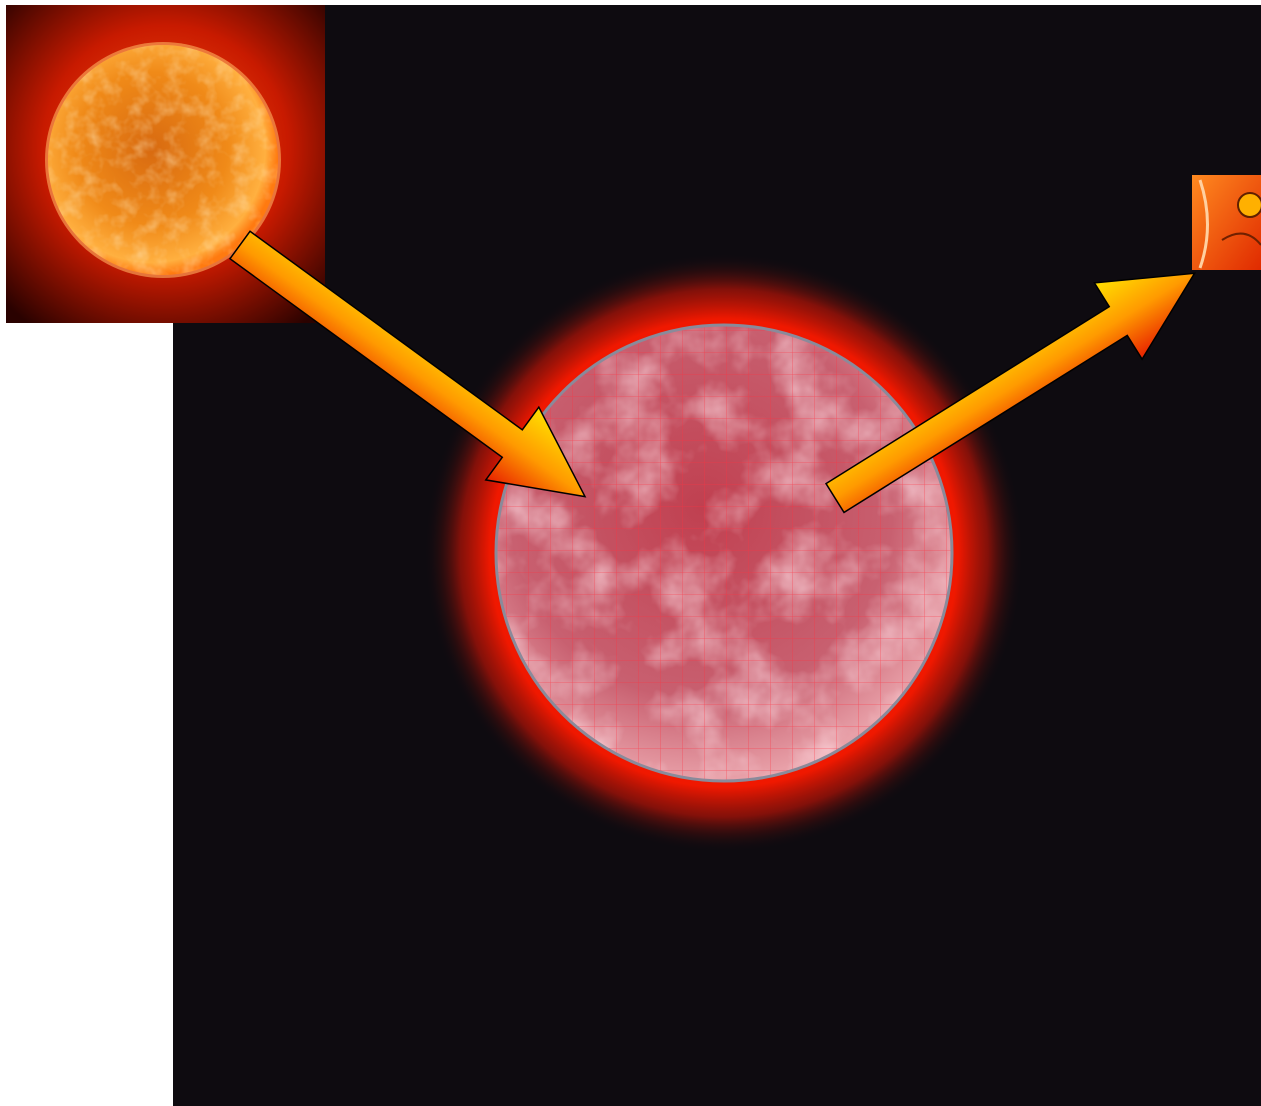  I want to click on sun-image, so click(165, 164).